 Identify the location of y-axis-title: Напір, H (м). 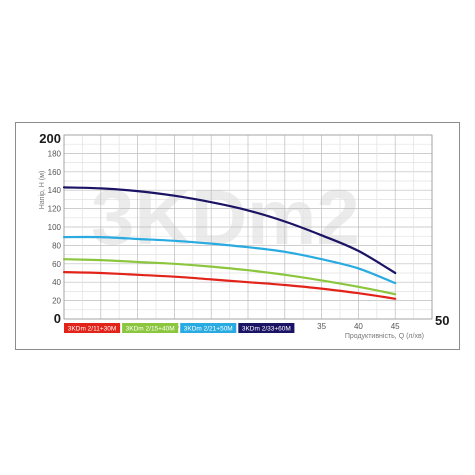
(42, 190).